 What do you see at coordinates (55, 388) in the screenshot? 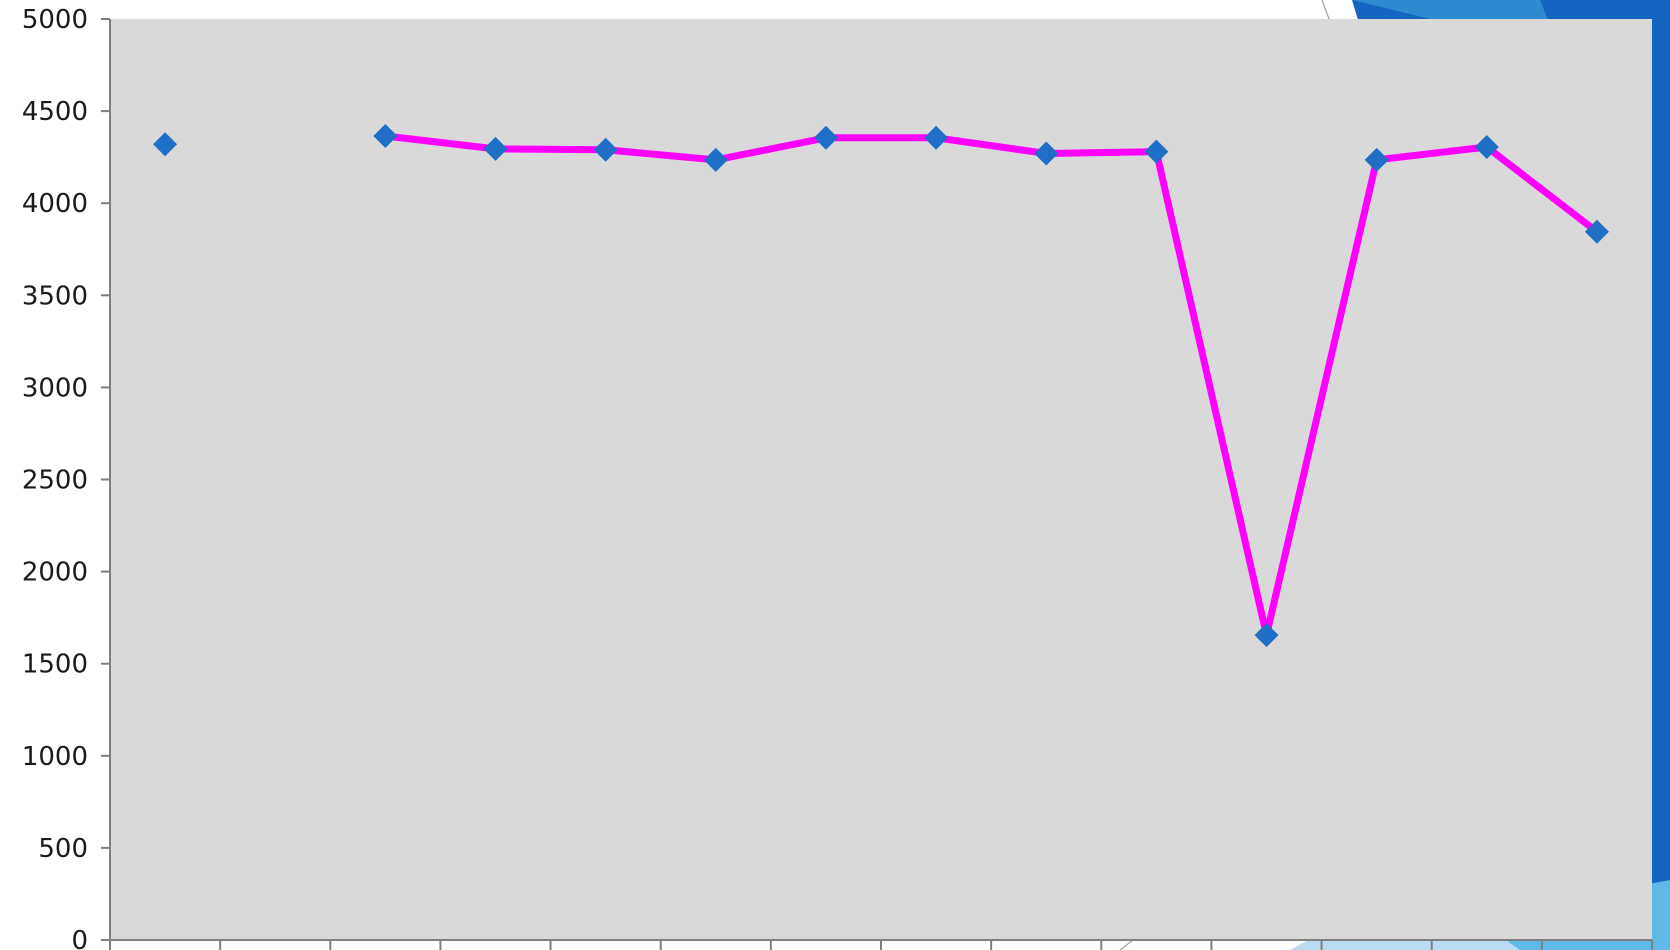
I see `y-tick-label: 3000` at bounding box center [55, 388].